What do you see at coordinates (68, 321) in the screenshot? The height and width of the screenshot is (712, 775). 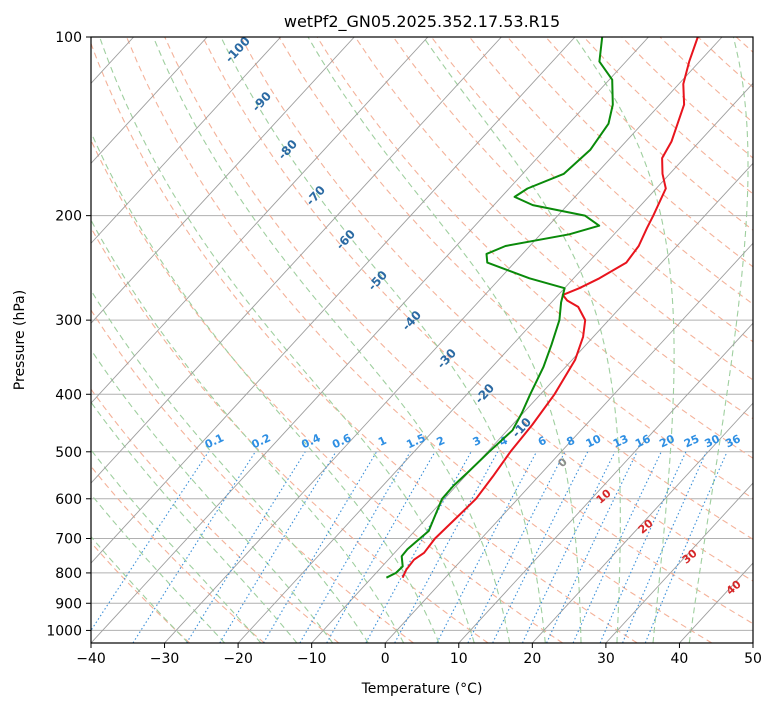 I see `y-tick-label: 300` at bounding box center [68, 321].